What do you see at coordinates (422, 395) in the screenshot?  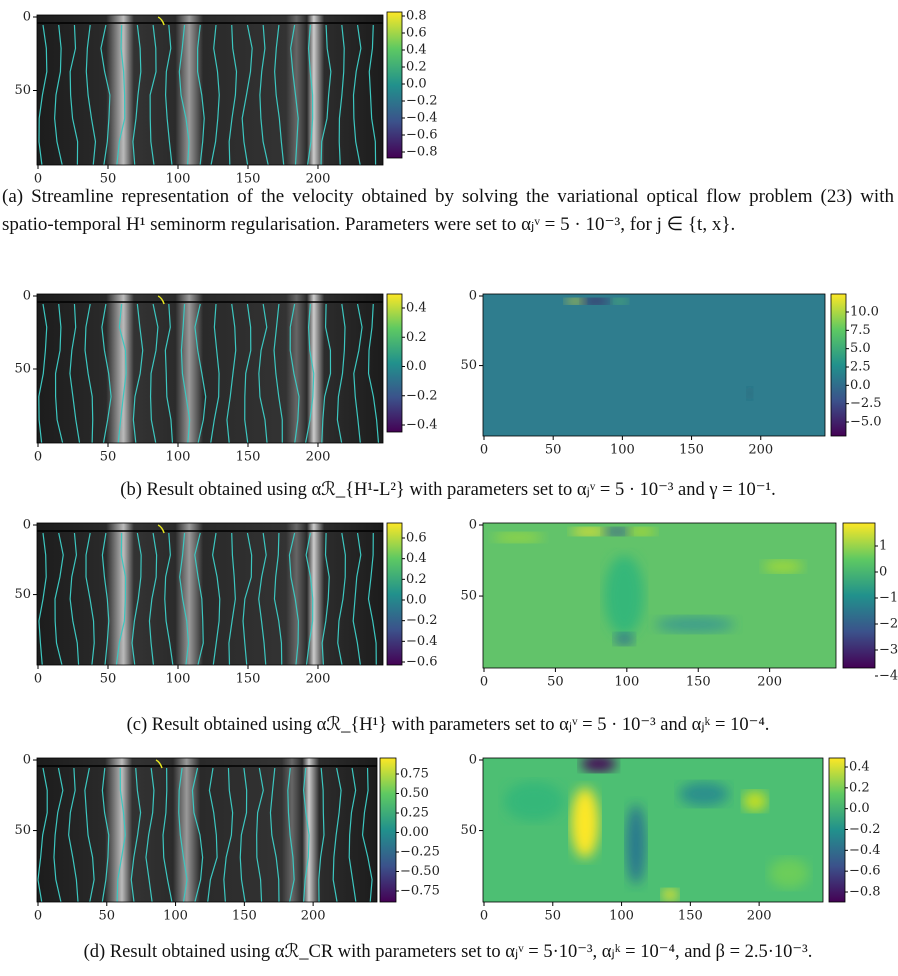 I see `colorbar-tick-label: −0.2` at bounding box center [422, 395].